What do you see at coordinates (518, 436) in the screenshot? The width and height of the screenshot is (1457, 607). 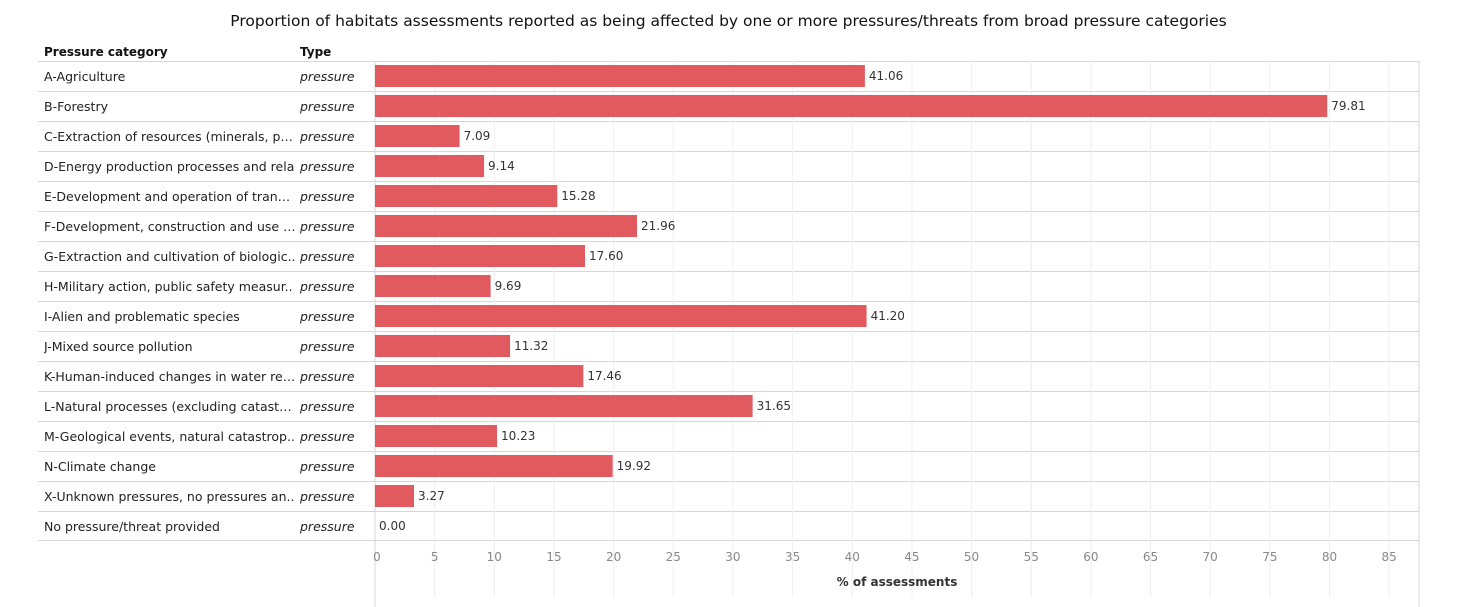 I see `data-label: 10.23` at bounding box center [518, 436].